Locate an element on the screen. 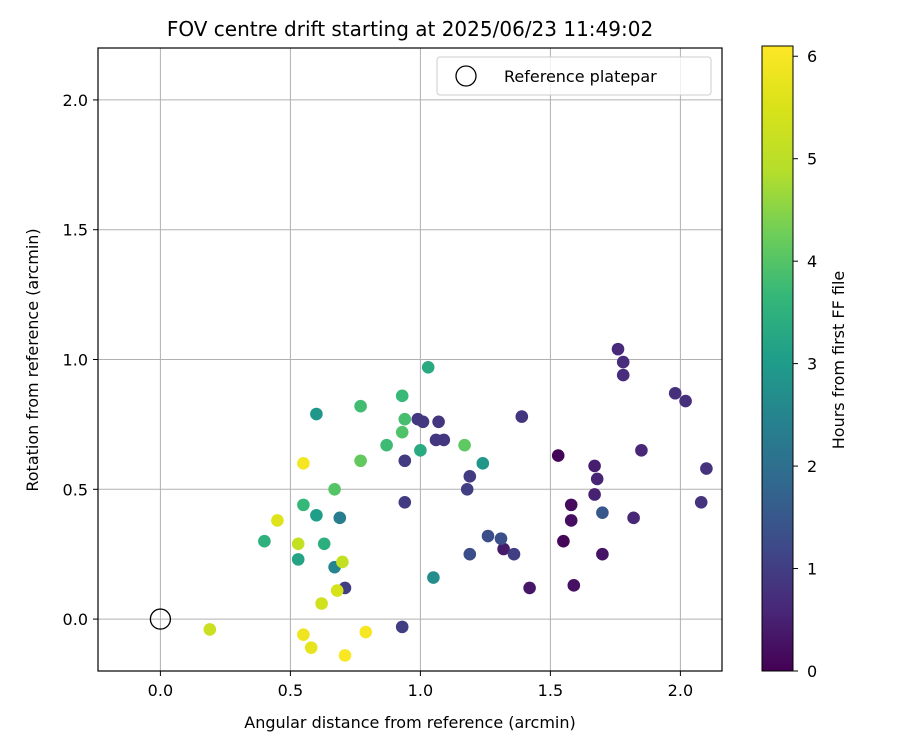  colorbar-tick-label: 2 is located at coordinates (812, 466).